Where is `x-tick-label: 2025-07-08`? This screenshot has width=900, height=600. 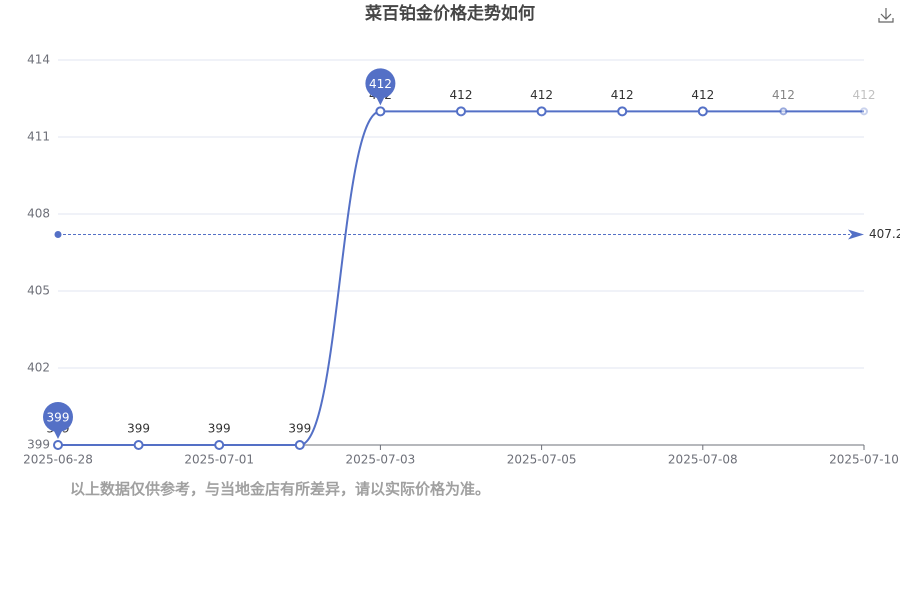 x-tick-label: 2025-07-08 is located at coordinates (703, 460).